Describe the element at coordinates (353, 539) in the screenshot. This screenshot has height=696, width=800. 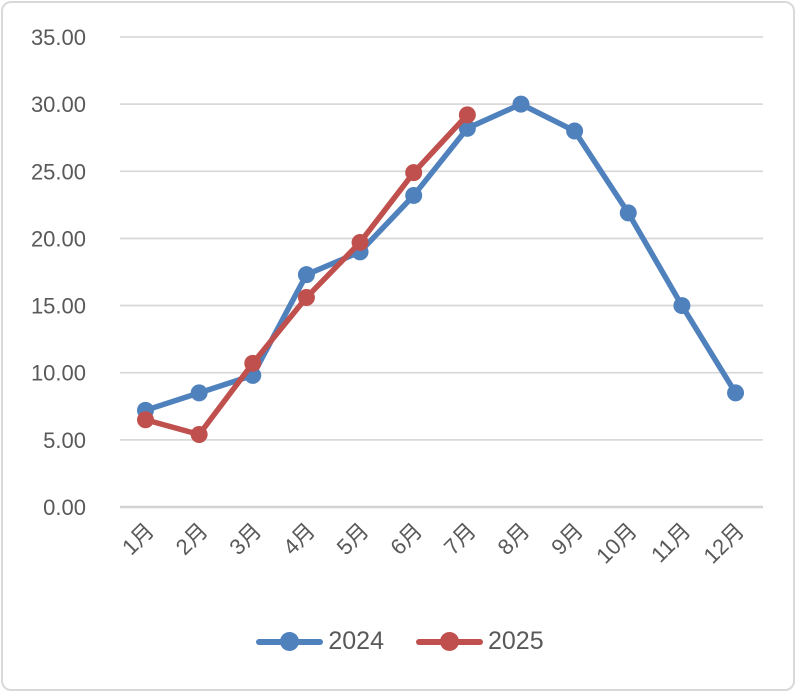
I see `x-tick-label: 5月` at that location.